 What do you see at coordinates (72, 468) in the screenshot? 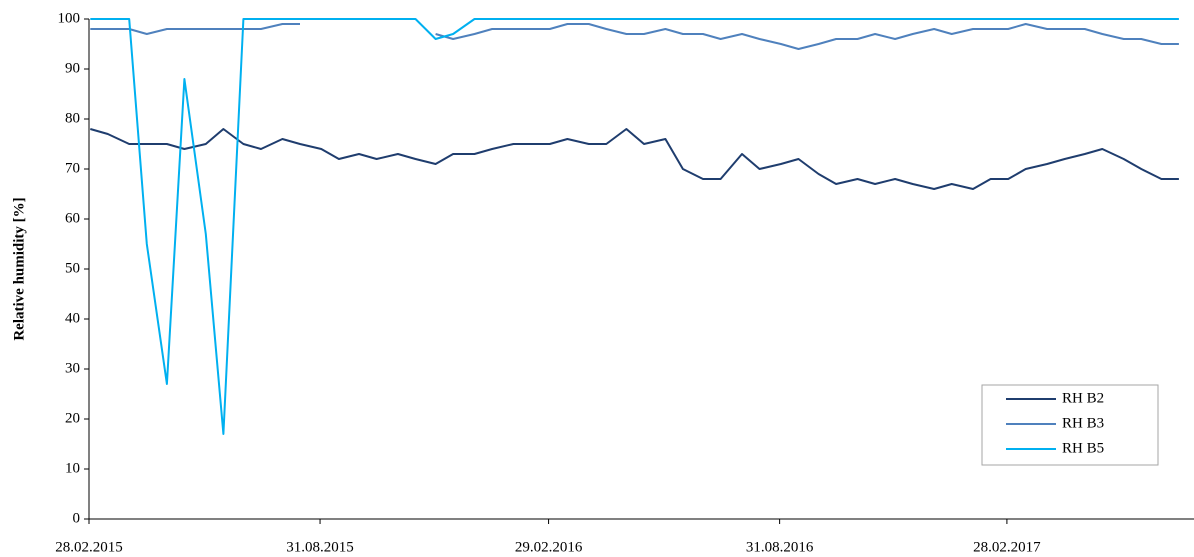
I see `y-tick-label: 10` at bounding box center [72, 468].